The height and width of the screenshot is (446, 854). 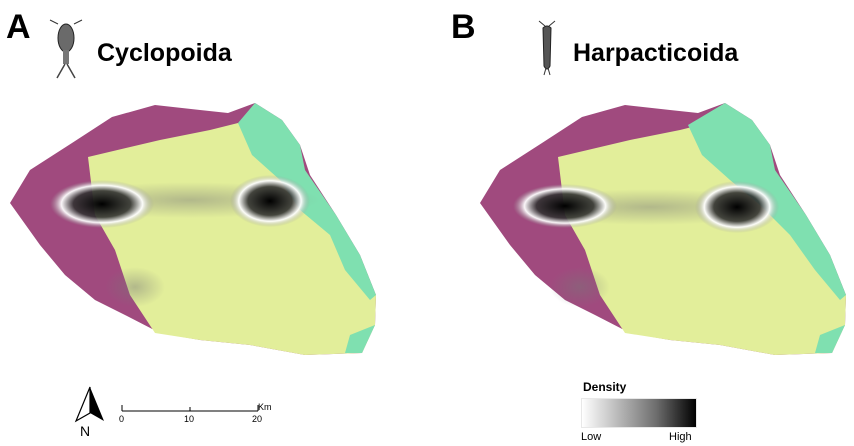 I want to click on scale-unit: Km, so click(x=265, y=407).